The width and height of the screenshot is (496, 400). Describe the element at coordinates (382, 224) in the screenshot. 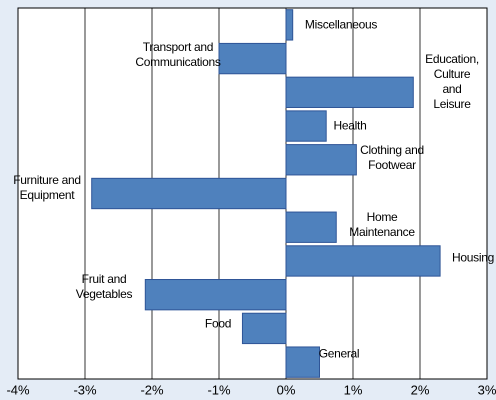

I see `category-label: Home Maintenance` at that location.